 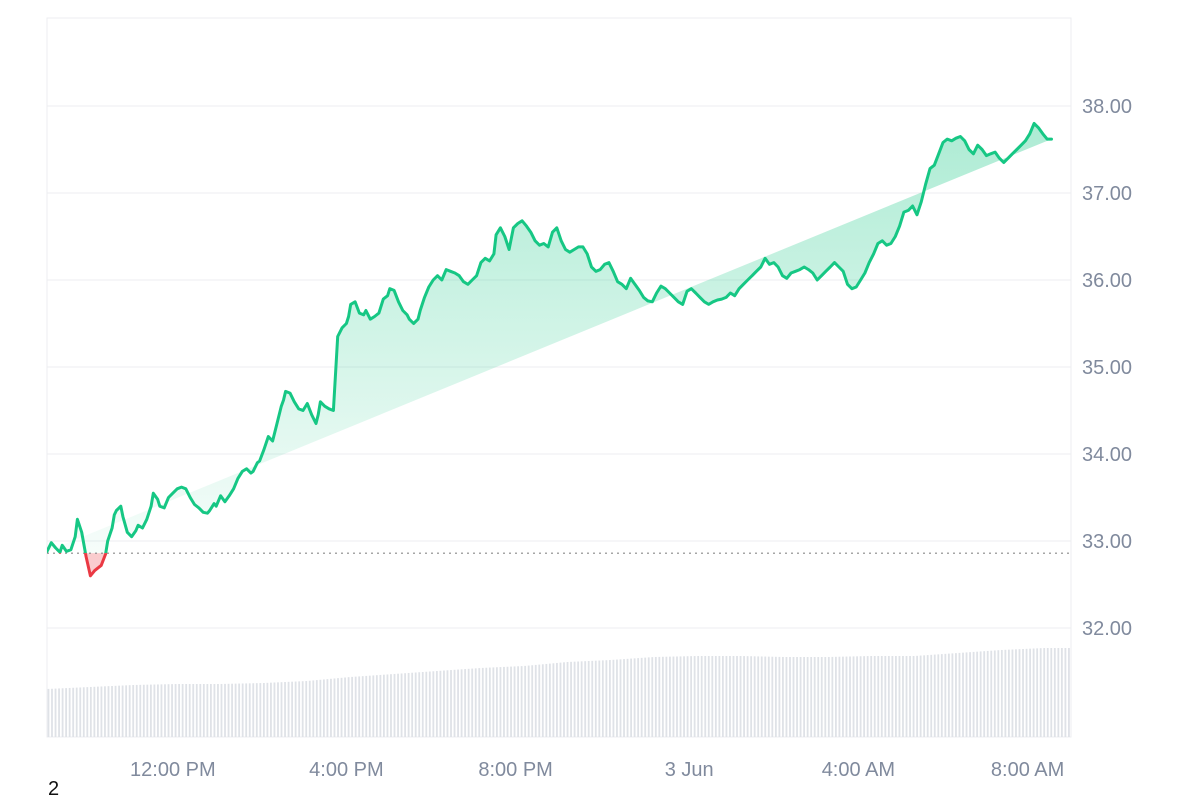 I want to click on x-tick-label: 8:00 PM, so click(x=515, y=770).